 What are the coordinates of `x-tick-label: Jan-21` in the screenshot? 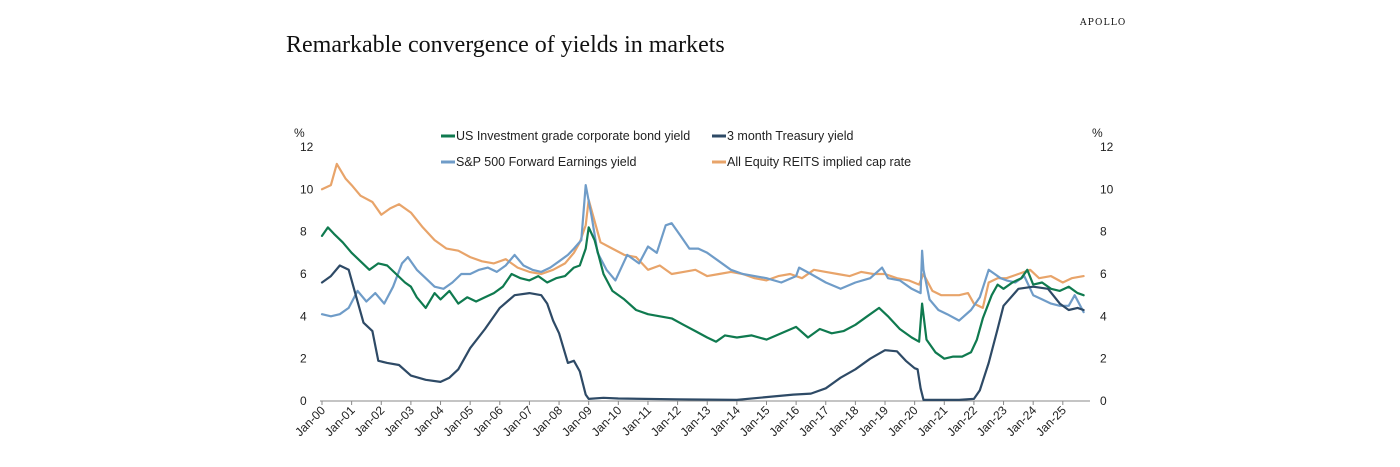 It's located at (933, 421).